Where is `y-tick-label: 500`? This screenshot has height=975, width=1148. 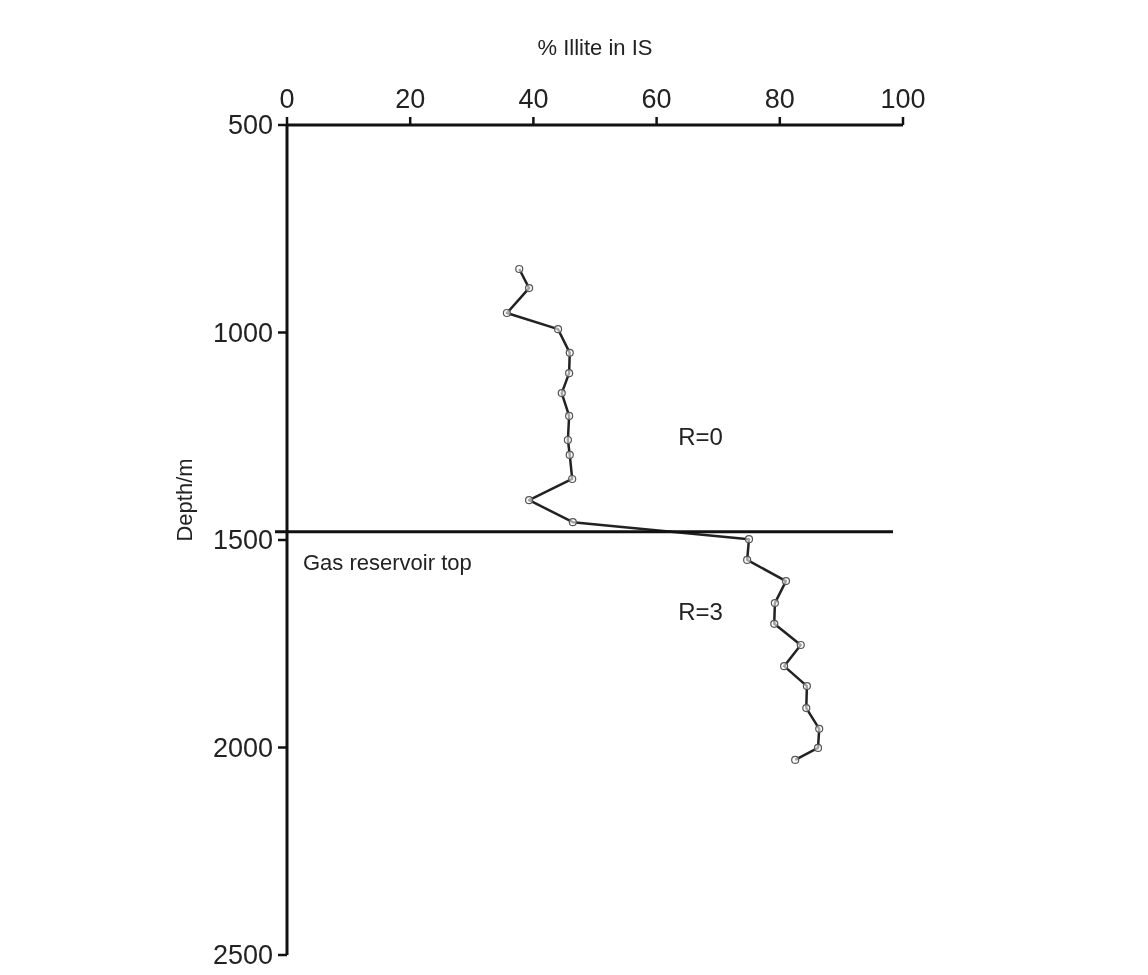
y-tick-label: 500 is located at coordinates (250, 125).